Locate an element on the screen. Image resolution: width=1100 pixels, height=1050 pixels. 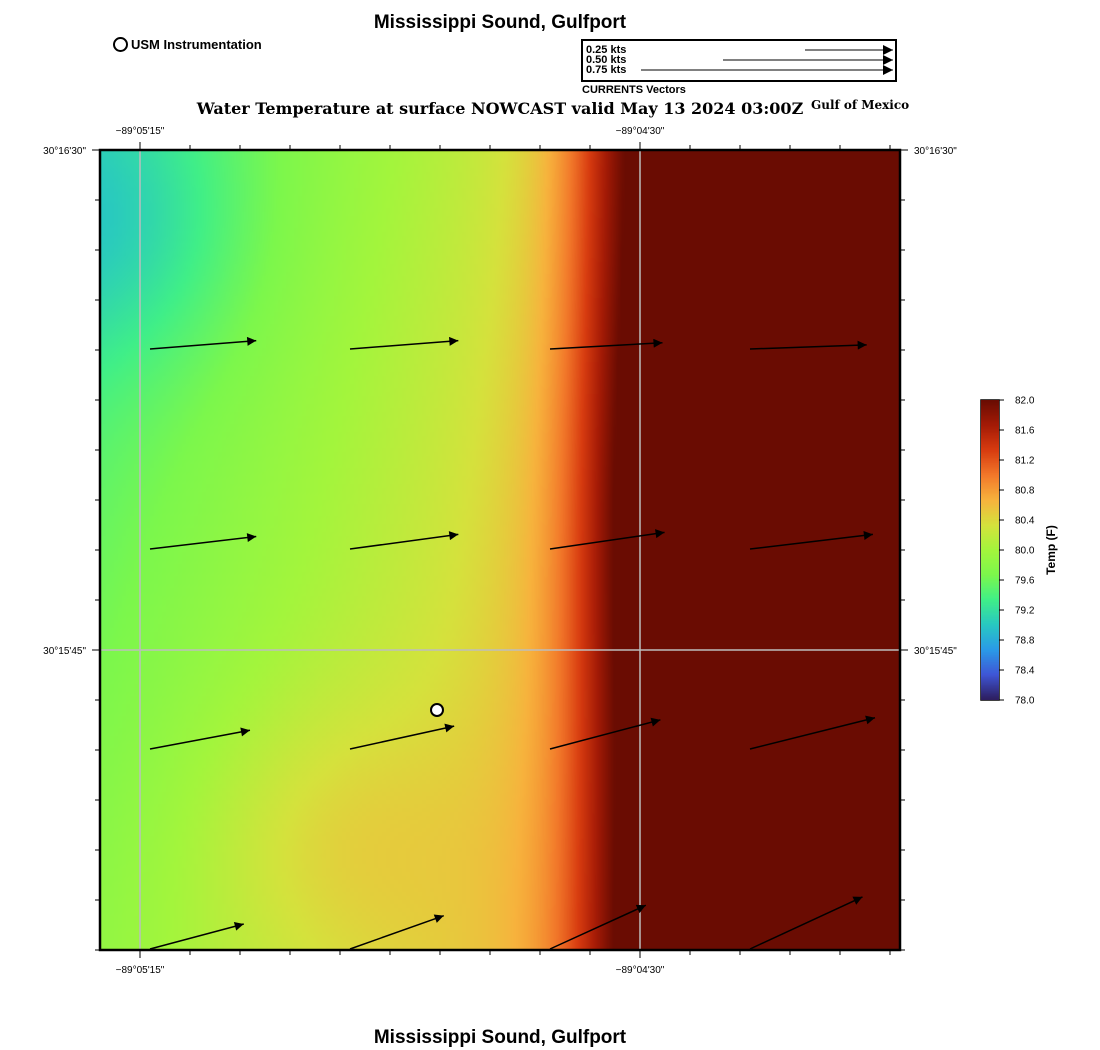
colorbar-tick-label: 81.6 is located at coordinates (1025, 431).